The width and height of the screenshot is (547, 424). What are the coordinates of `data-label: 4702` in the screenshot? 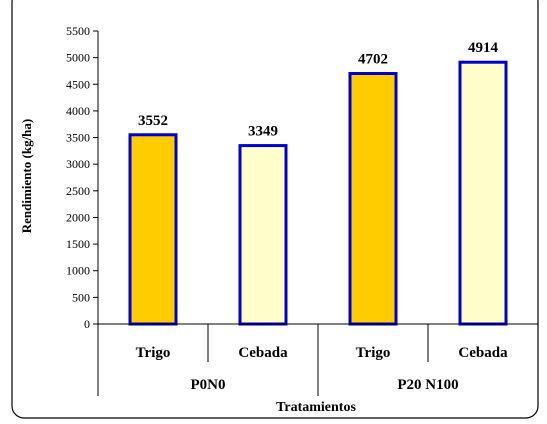 It's located at (373, 60).